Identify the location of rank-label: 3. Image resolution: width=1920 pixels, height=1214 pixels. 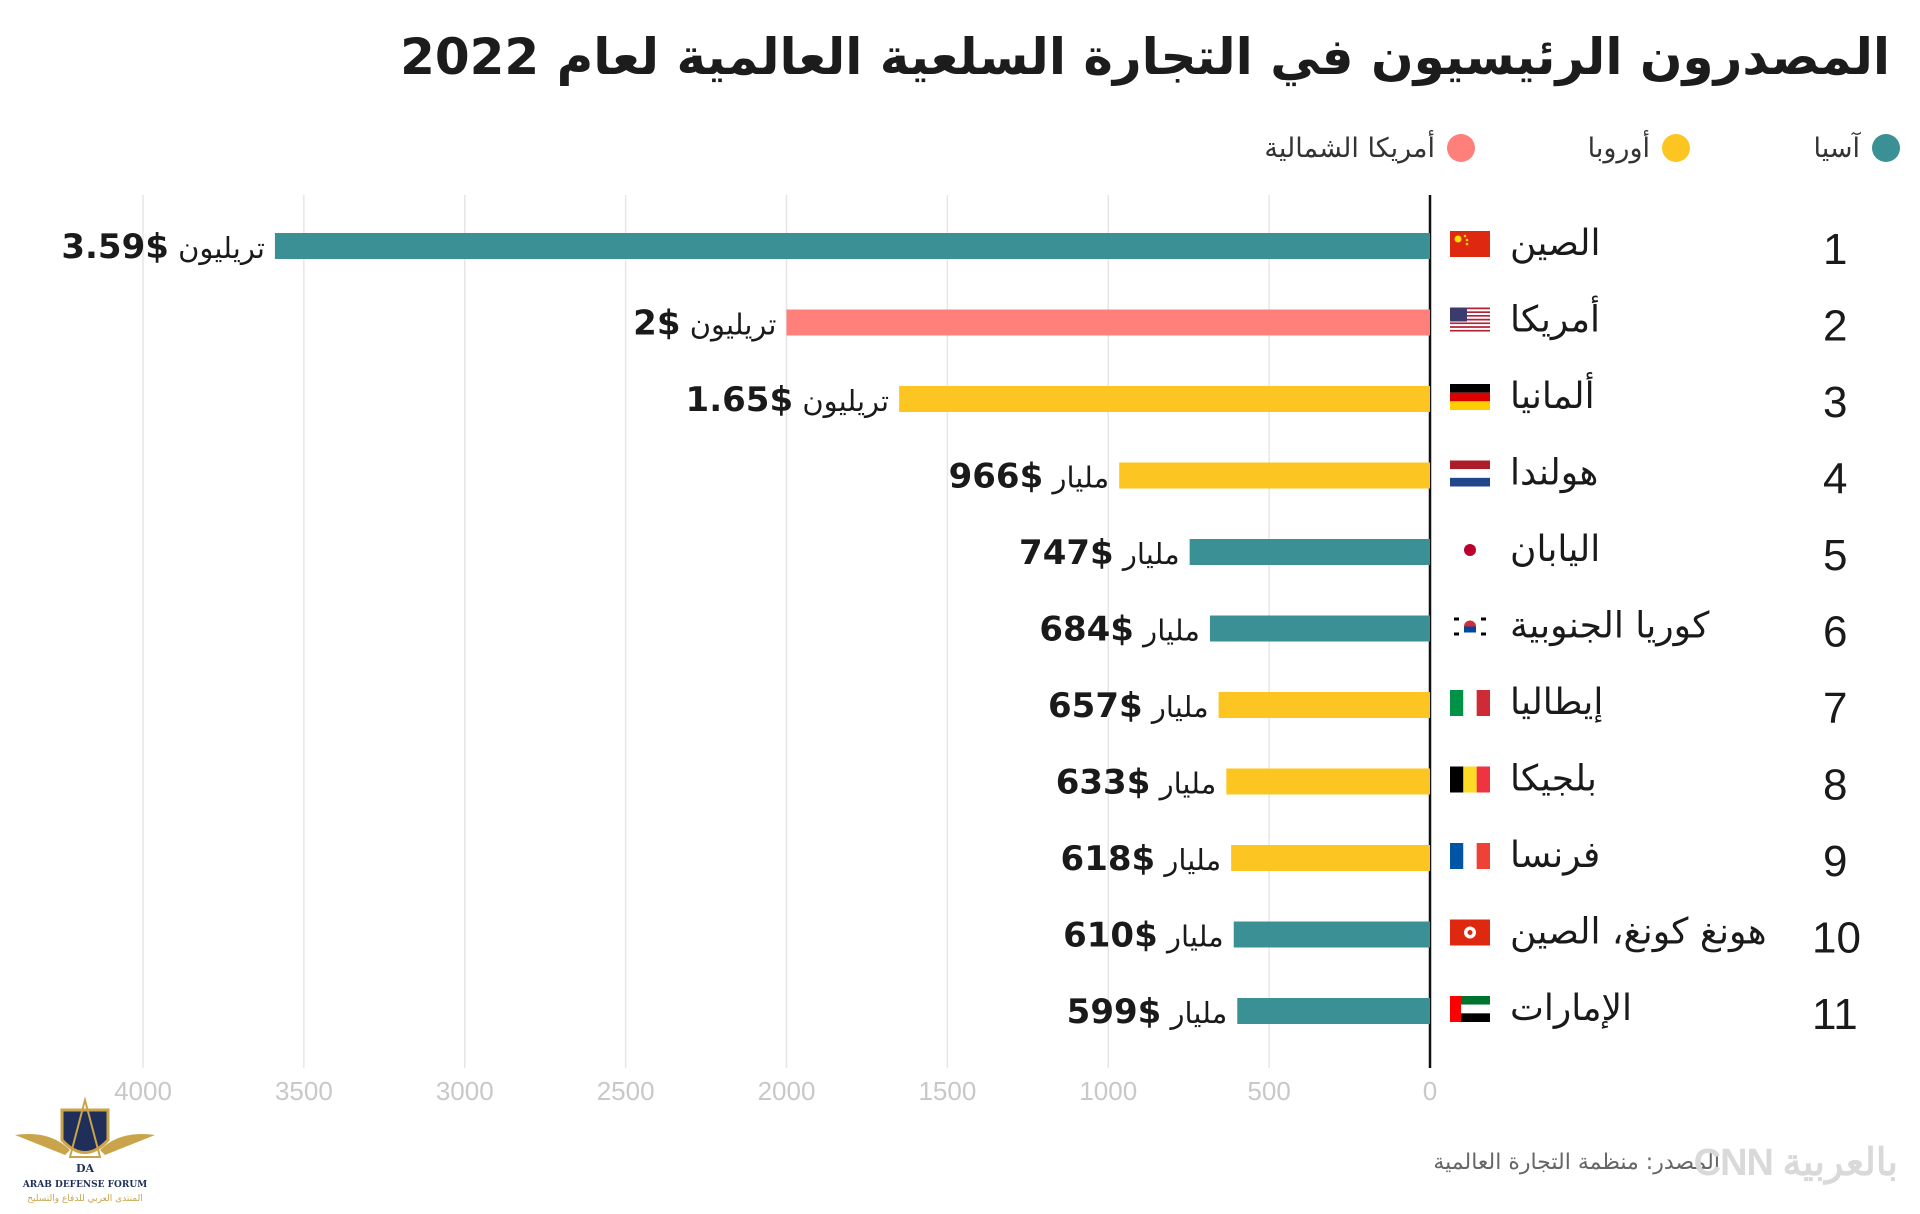
(1835, 402).